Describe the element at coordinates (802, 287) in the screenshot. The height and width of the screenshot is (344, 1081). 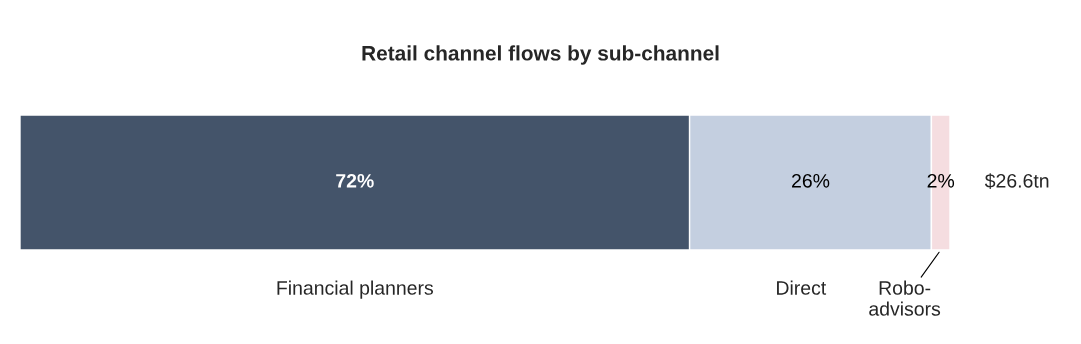
I see `series-label: Direct` at that location.